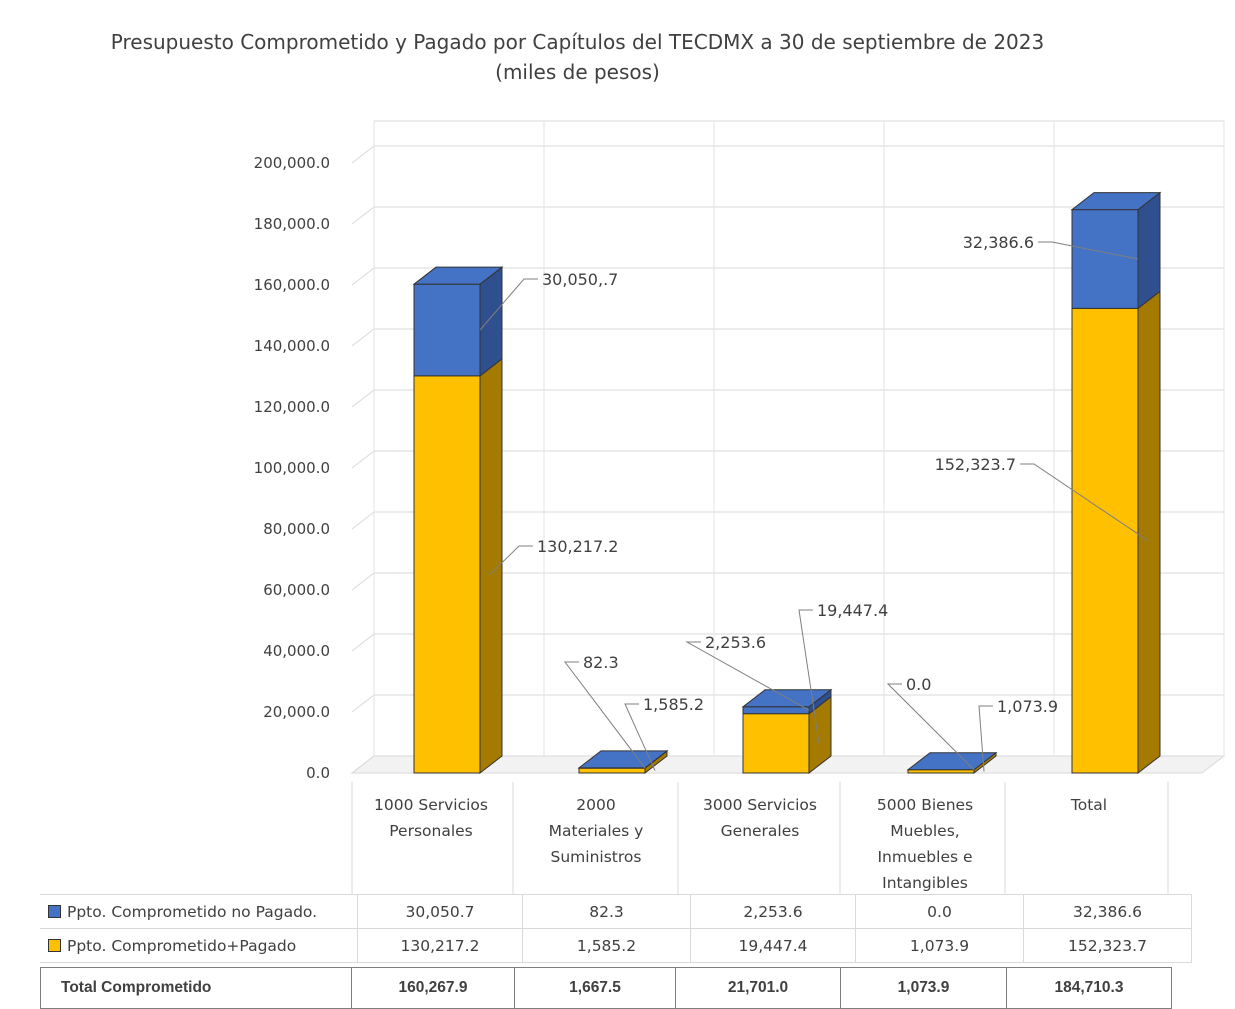 The width and height of the screenshot is (1235, 1009). Describe the element at coordinates (292, 407) in the screenshot. I see `y-tick-label: 120,000.0` at that location.